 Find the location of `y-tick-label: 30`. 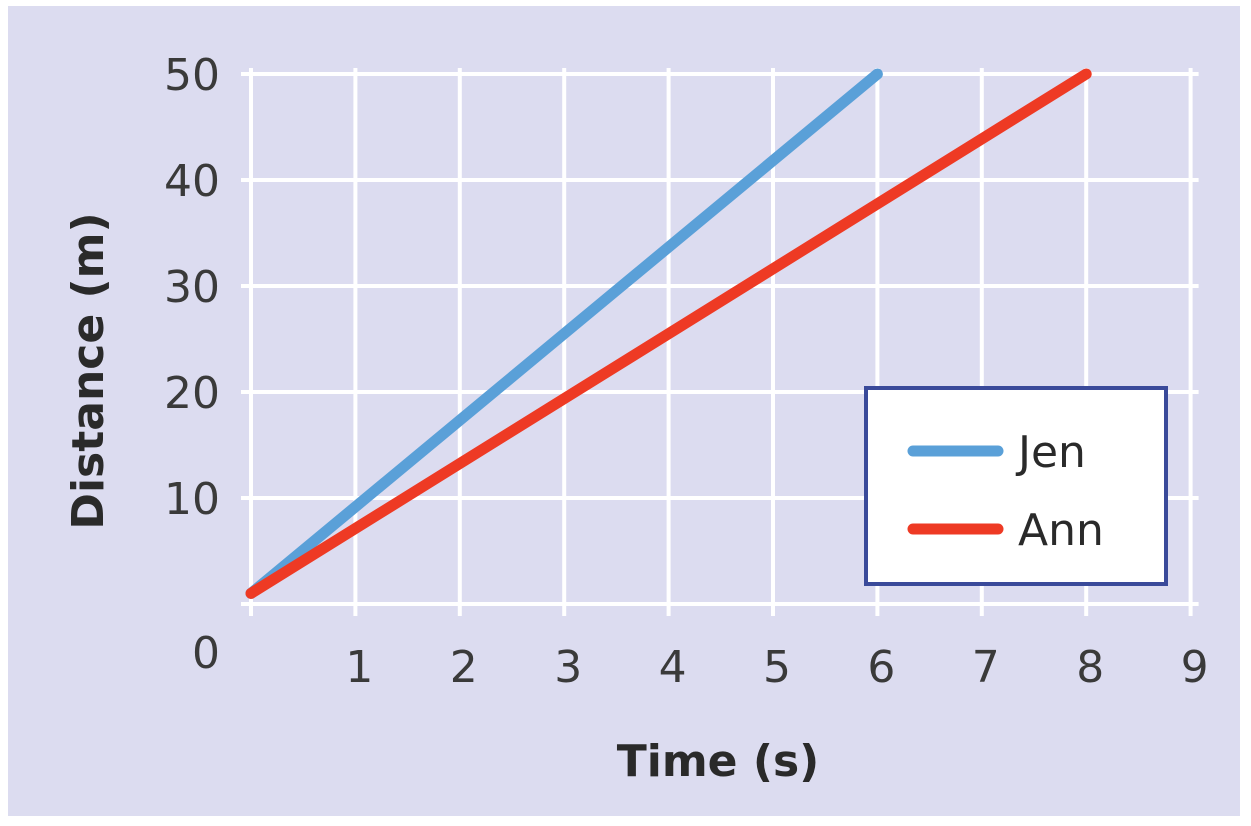

y-tick-label: 30 is located at coordinates (192, 287).